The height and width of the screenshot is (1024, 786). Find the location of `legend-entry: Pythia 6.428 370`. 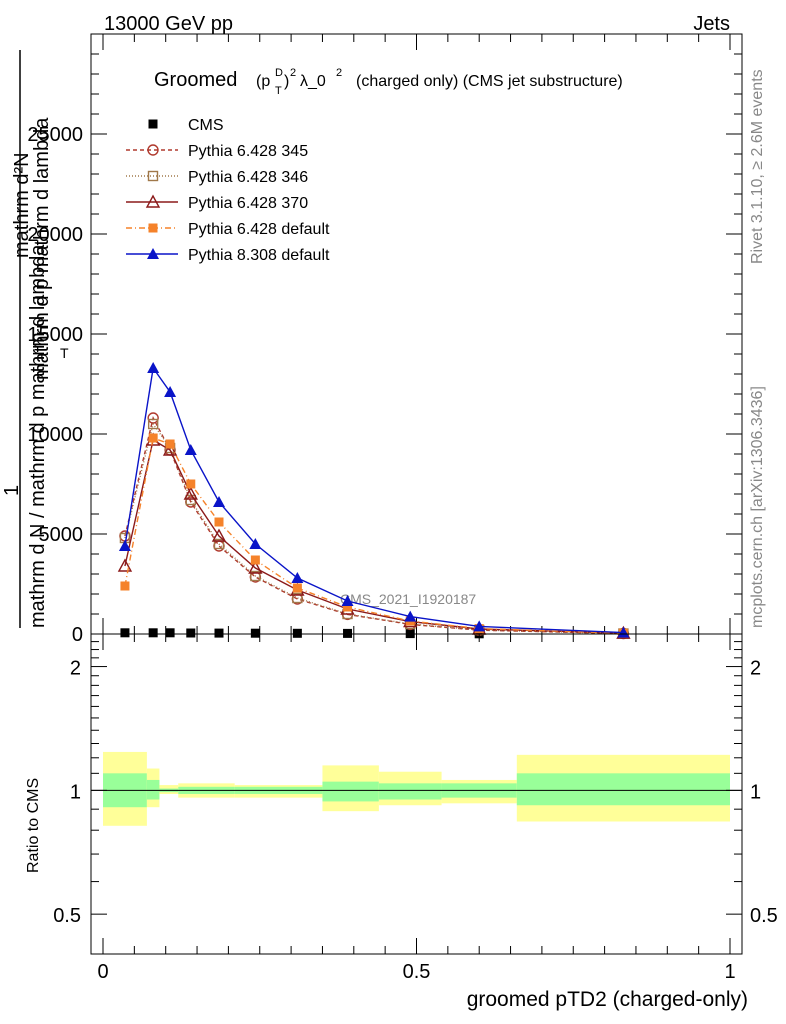

legend-entry: Pythia 6.428 370 is located at coordinates (217, 203).